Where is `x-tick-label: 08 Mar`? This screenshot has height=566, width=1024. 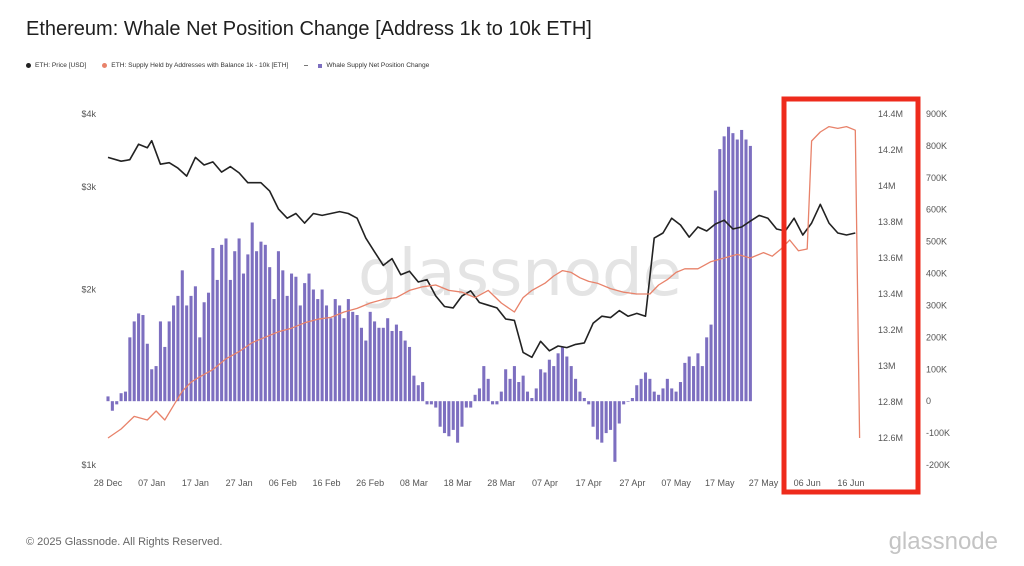 x-tick-label: 08 Mar is located at coordinates (414, 483).